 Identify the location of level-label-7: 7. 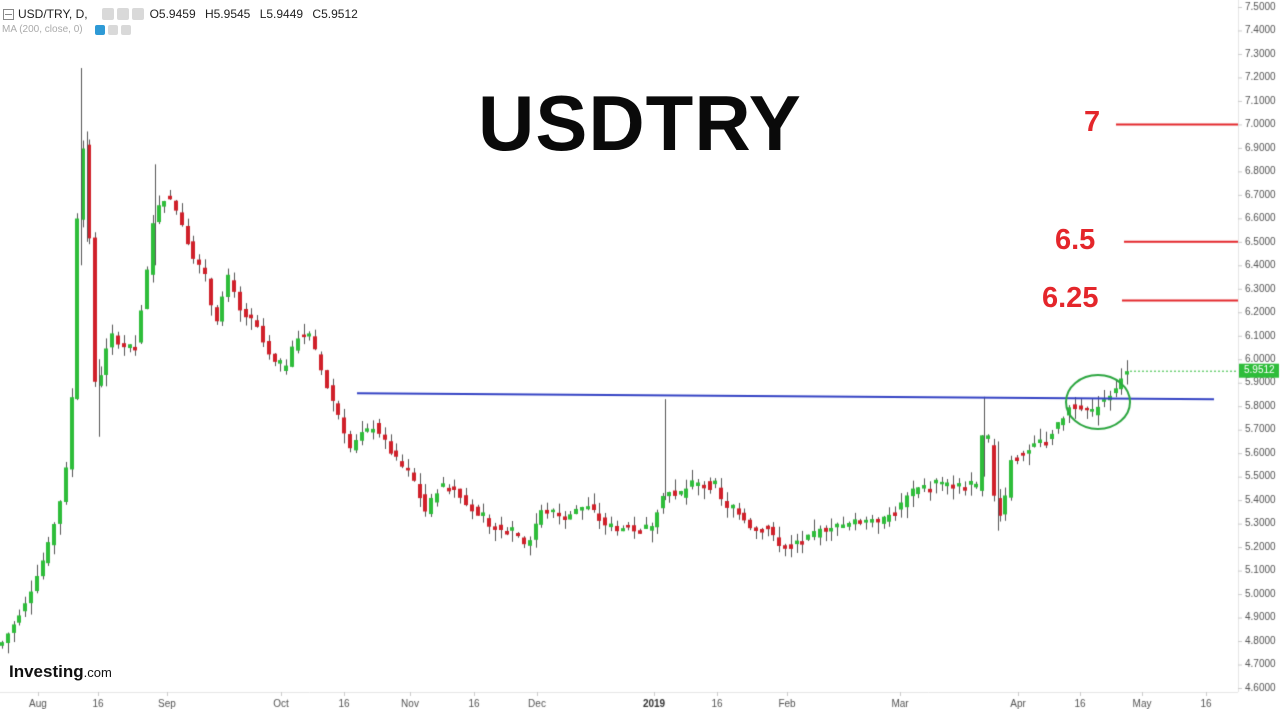
(1092, 122).